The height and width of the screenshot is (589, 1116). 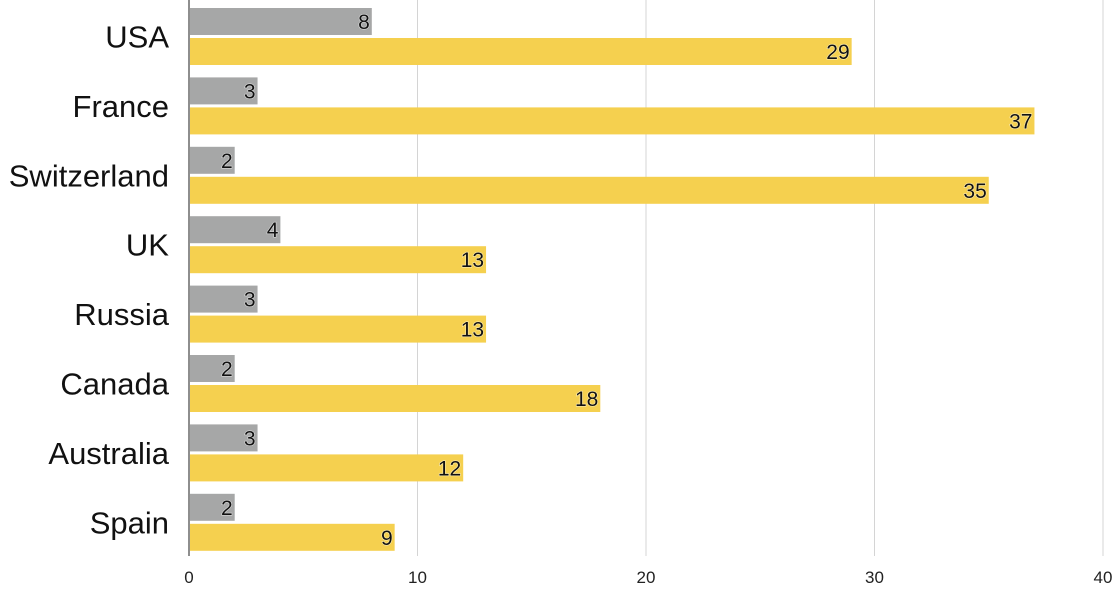 What do you see at coordinates (188, 577) in the screenshot?
I see `x-tick-label: 0` at bounding box center [188, 577].